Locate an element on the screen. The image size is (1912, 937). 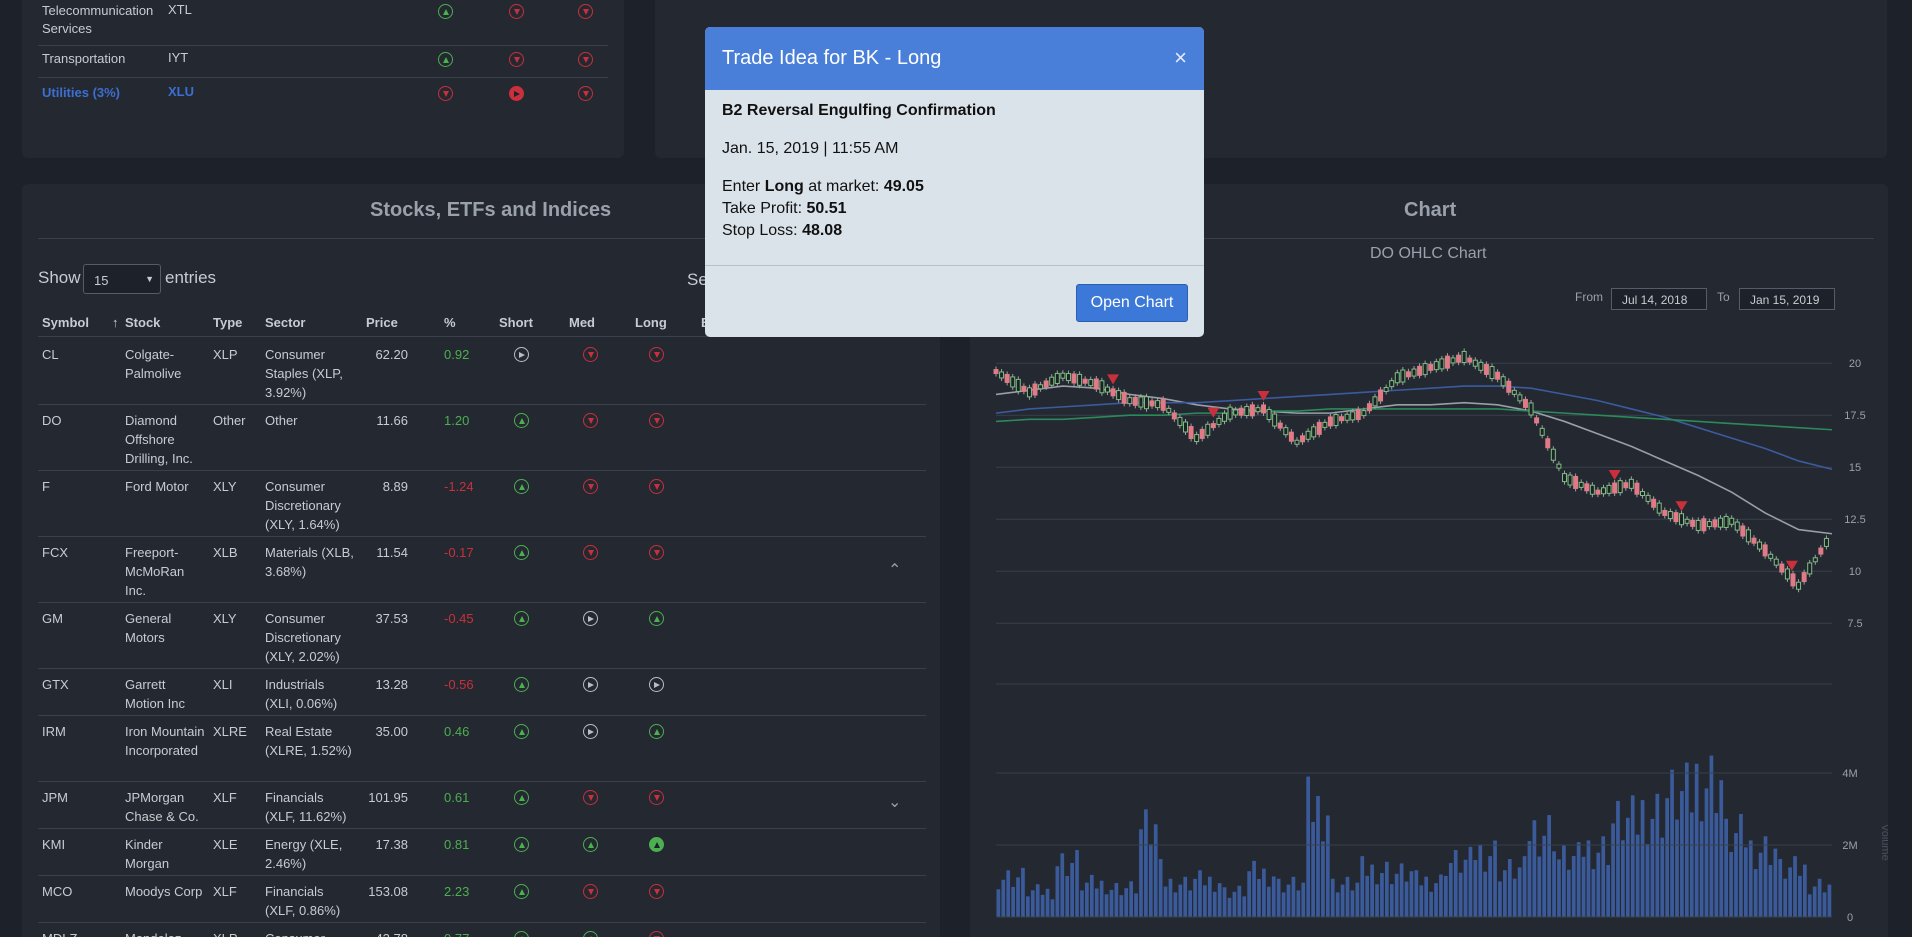
stock-symbol: CL is located at coordinates (50, 354).